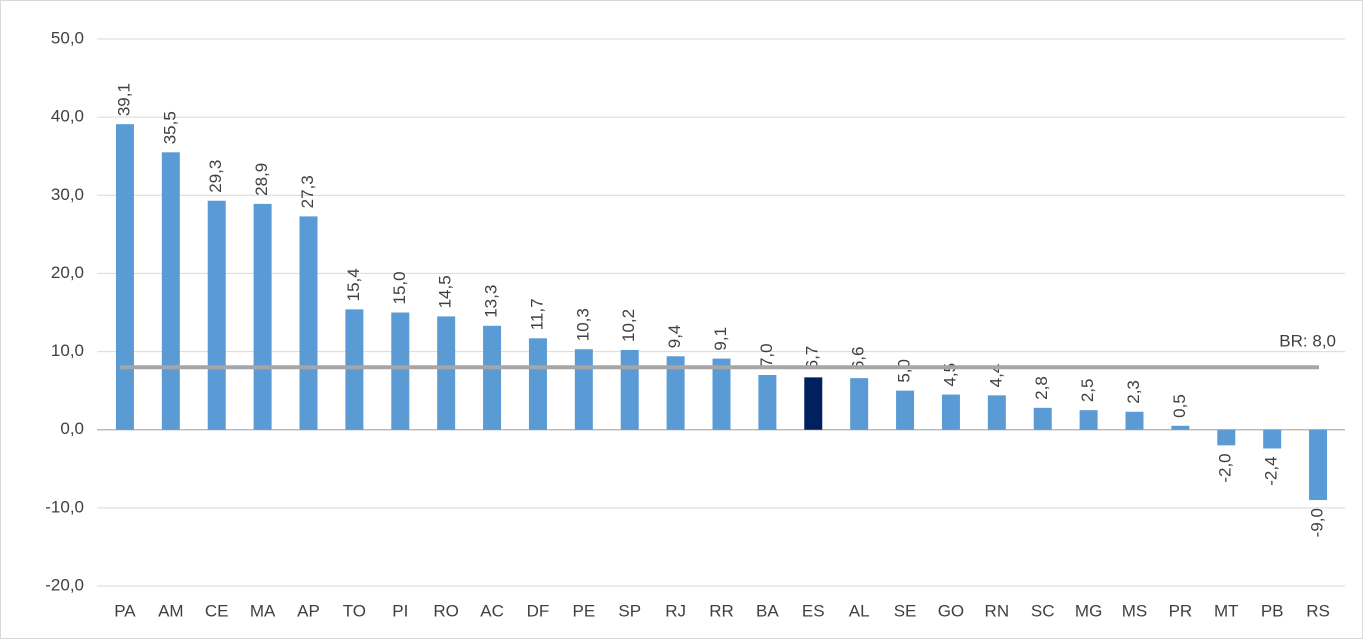 Image resolution: width=1363 pixels, height=639 pixels. What do you see at coordinates (1271, 470) in the screenshot?
I see `data-label: -2,4` at bounding box center [1271, 470].